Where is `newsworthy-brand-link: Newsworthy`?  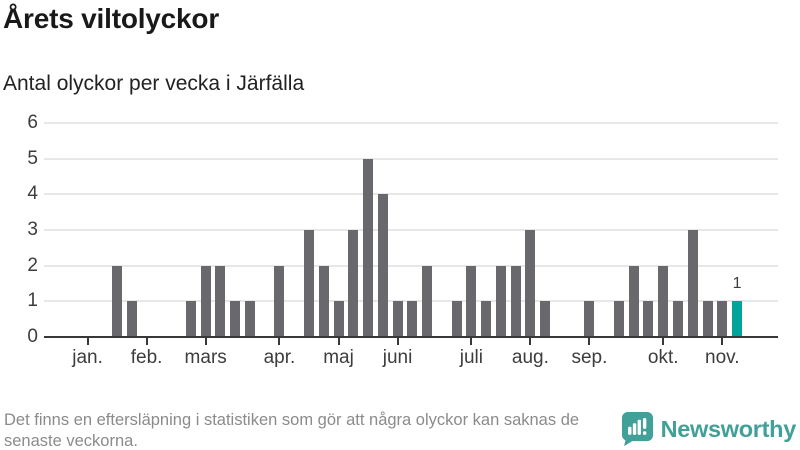
newsworthy-brand-link: Newsworthy is located at coordinates (708, 429).